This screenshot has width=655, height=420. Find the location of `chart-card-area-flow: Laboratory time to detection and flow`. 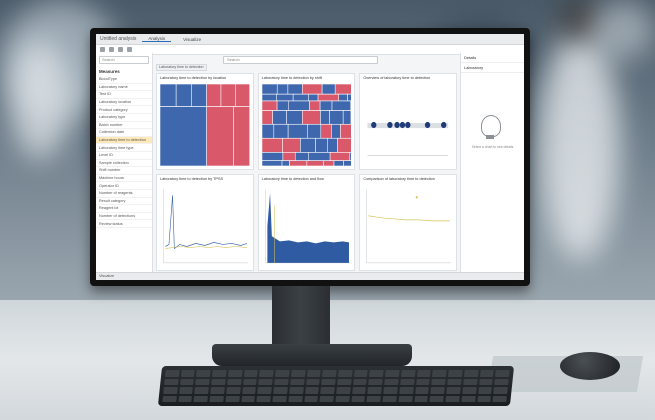

chart-card-area-flow: Laboratory time to detection and flow is located at coordinates (306, 222).